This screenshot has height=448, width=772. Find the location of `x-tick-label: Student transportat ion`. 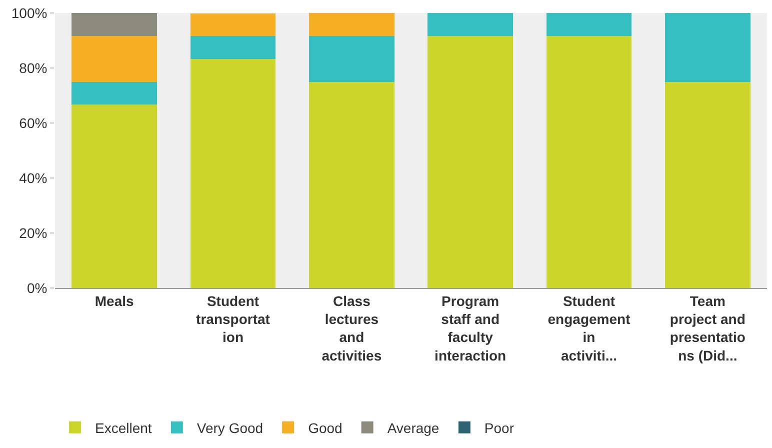

x-tick-label: Student transportat ion is located at coordinates (233, 319).